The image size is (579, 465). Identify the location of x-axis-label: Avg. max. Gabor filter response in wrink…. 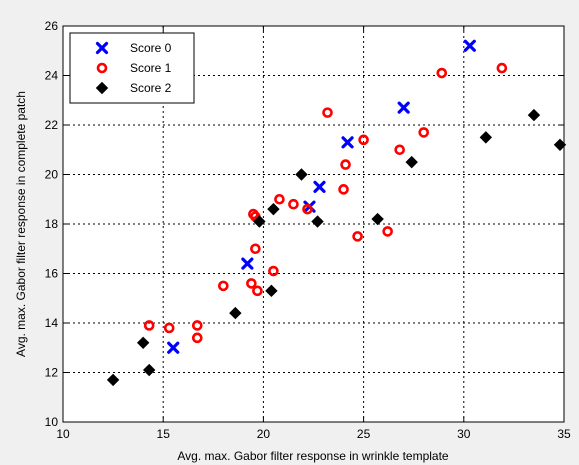
(313, 456).